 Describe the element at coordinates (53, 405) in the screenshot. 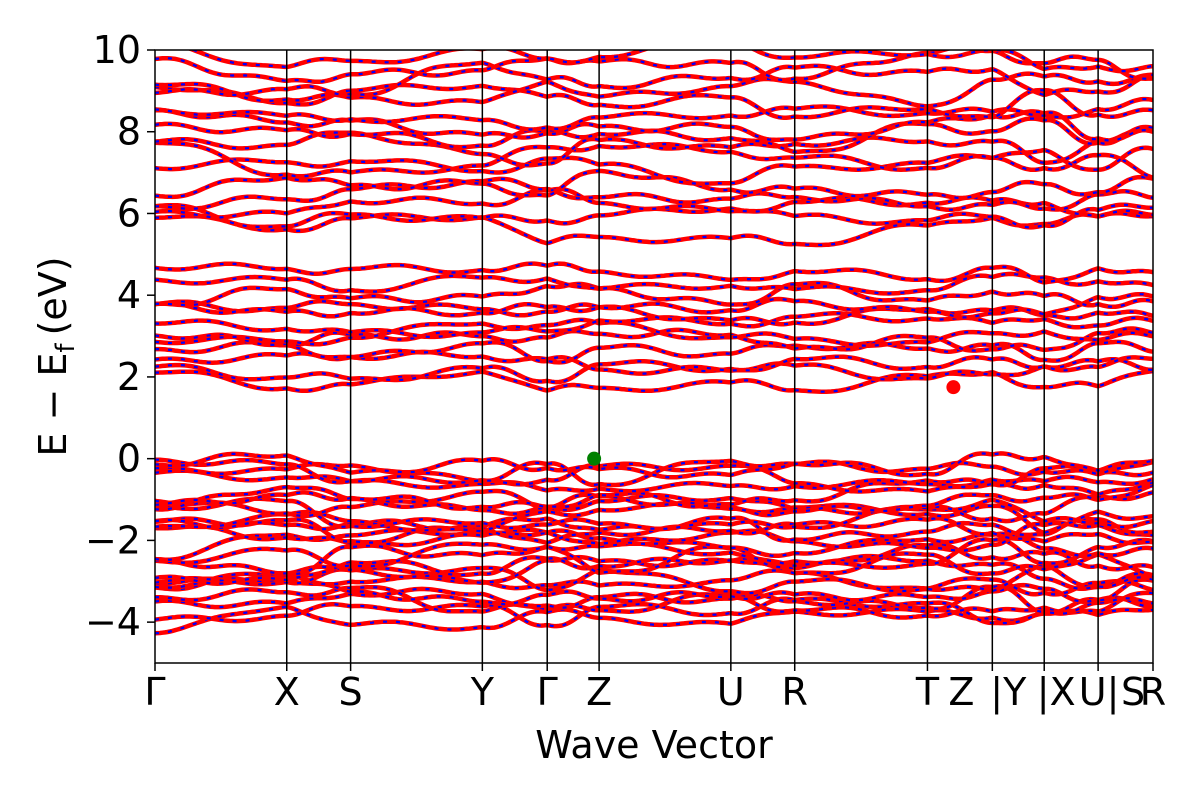

I see `y-axis-label-main: E − E` at that location.